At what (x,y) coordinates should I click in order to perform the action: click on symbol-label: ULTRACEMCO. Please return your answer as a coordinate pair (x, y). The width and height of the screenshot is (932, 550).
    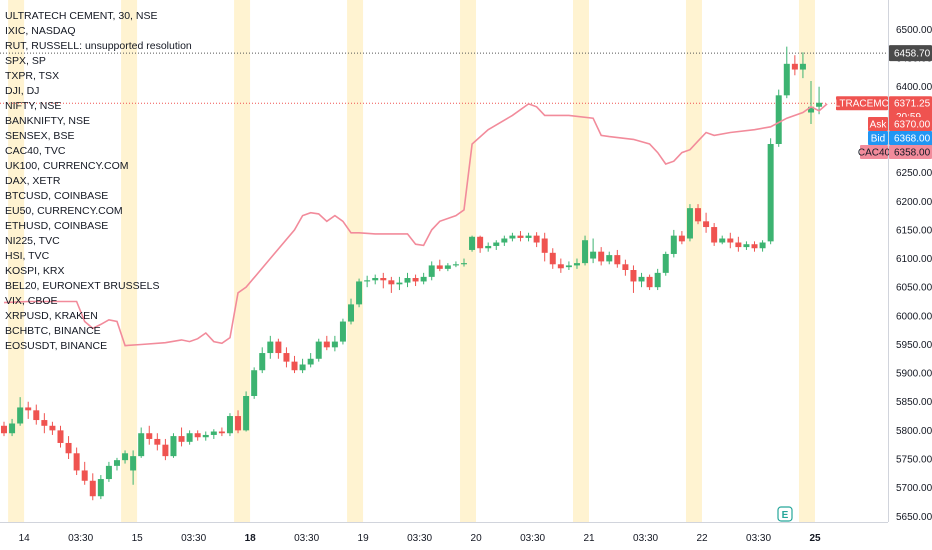
    Looking at the image, I should click on (861, 104).